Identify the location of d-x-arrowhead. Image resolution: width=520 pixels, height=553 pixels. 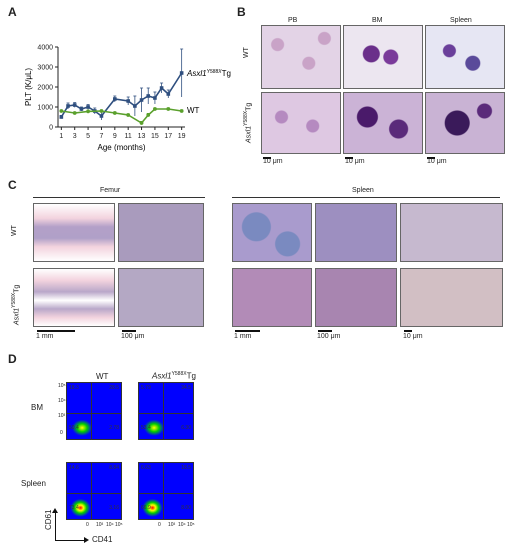
(86, 540).